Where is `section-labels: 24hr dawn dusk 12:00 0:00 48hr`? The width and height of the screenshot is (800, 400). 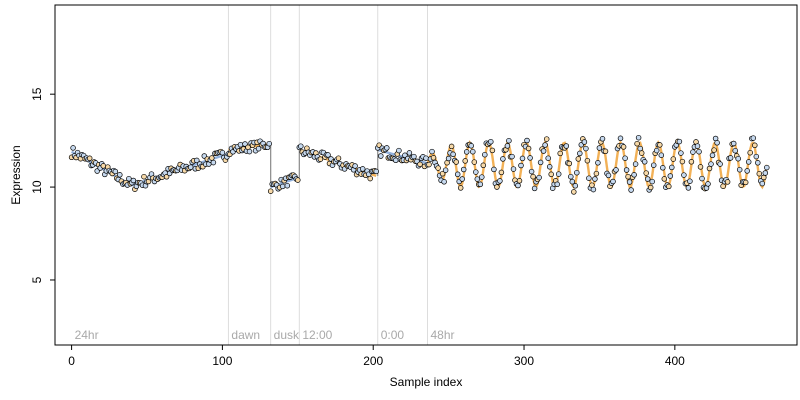 section-labels: 24hr dawn dusk 12:00 0:00 48hr is located at coordinates (265, 335).